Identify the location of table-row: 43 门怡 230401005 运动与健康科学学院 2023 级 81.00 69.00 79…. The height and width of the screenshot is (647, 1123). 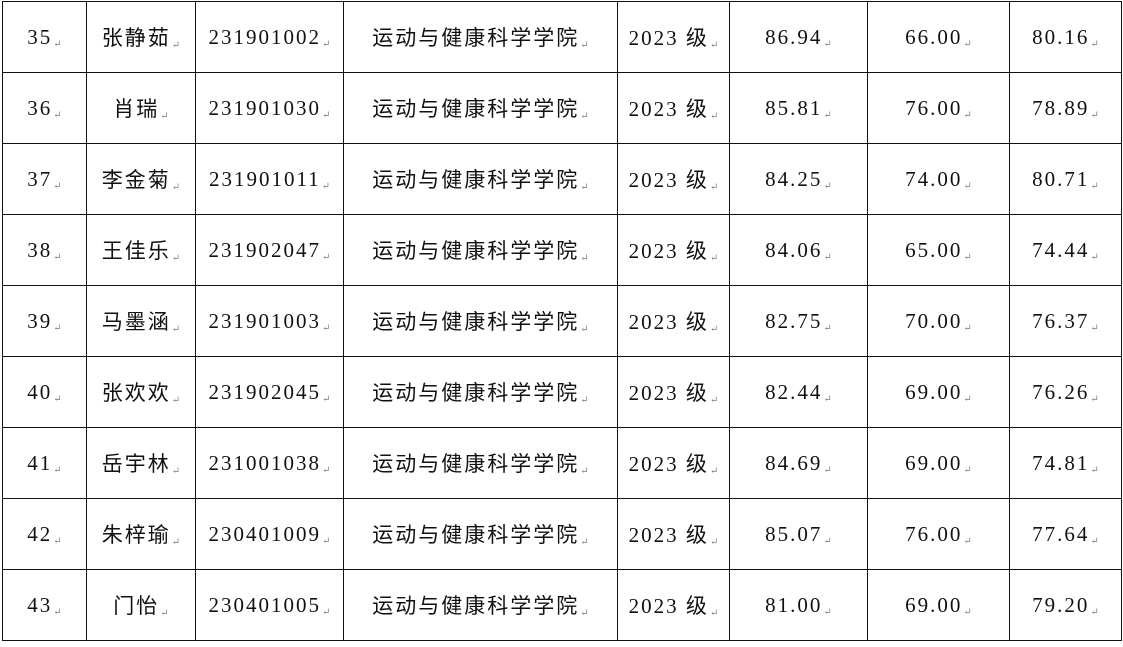
(562, 605).